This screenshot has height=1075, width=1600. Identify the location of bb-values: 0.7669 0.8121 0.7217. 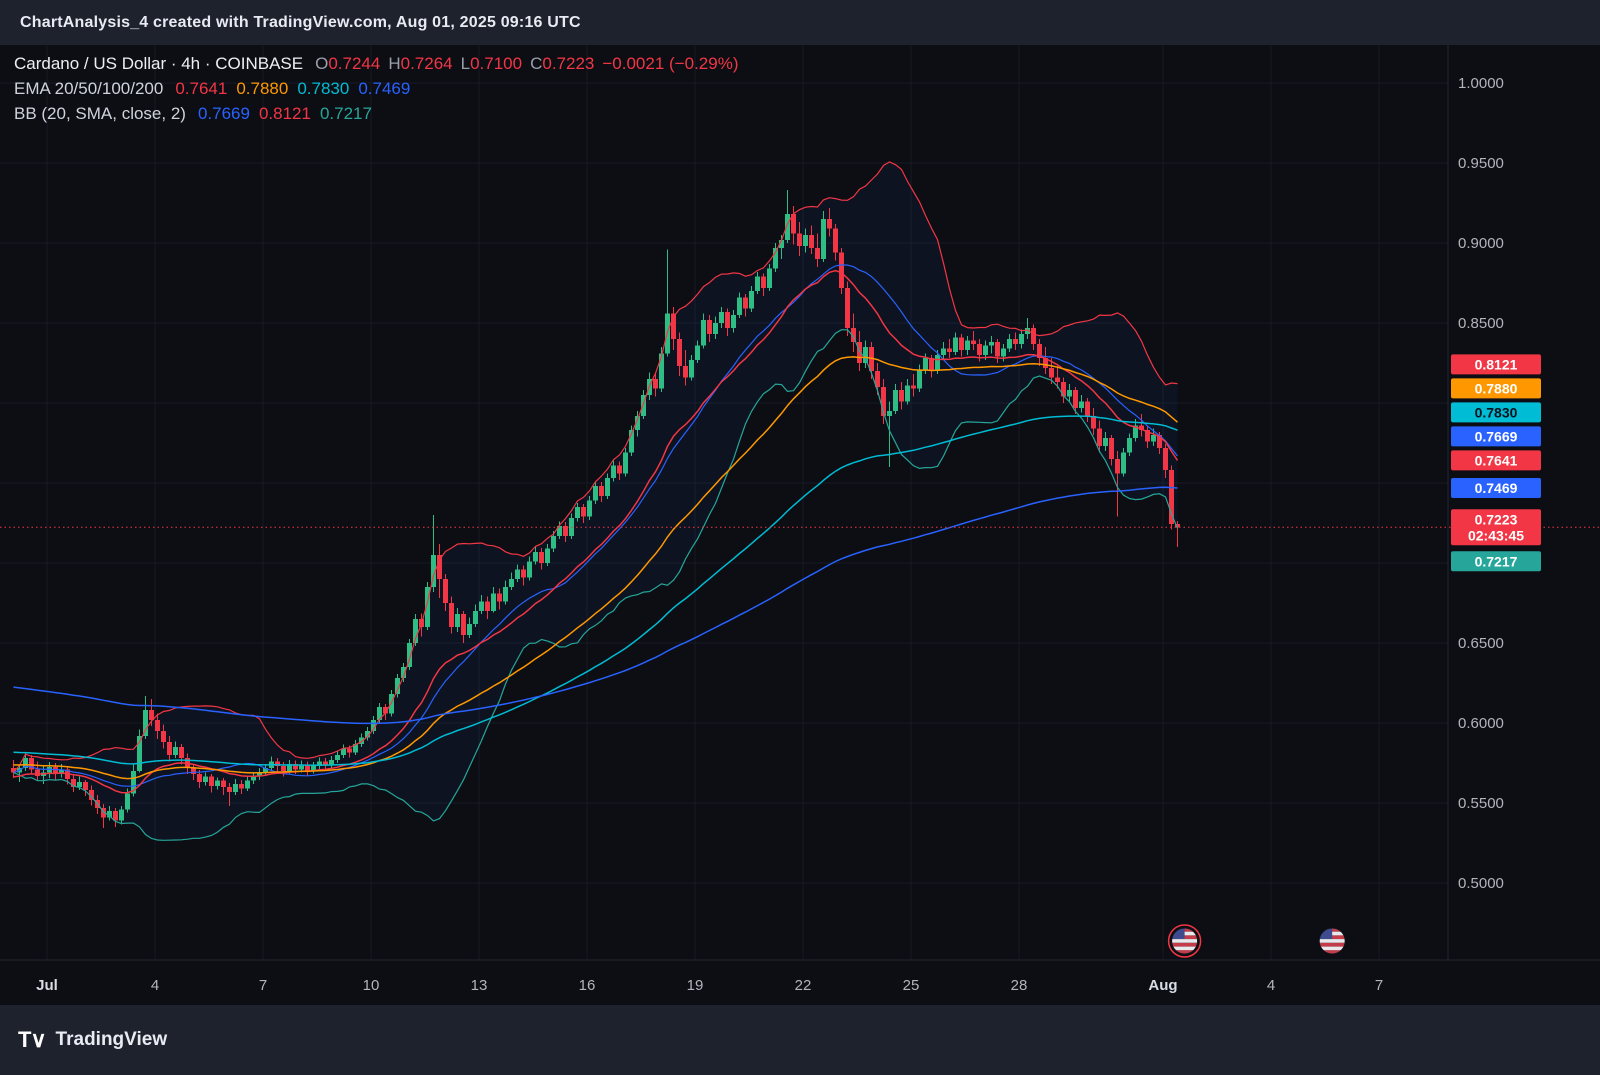
(289, 113).